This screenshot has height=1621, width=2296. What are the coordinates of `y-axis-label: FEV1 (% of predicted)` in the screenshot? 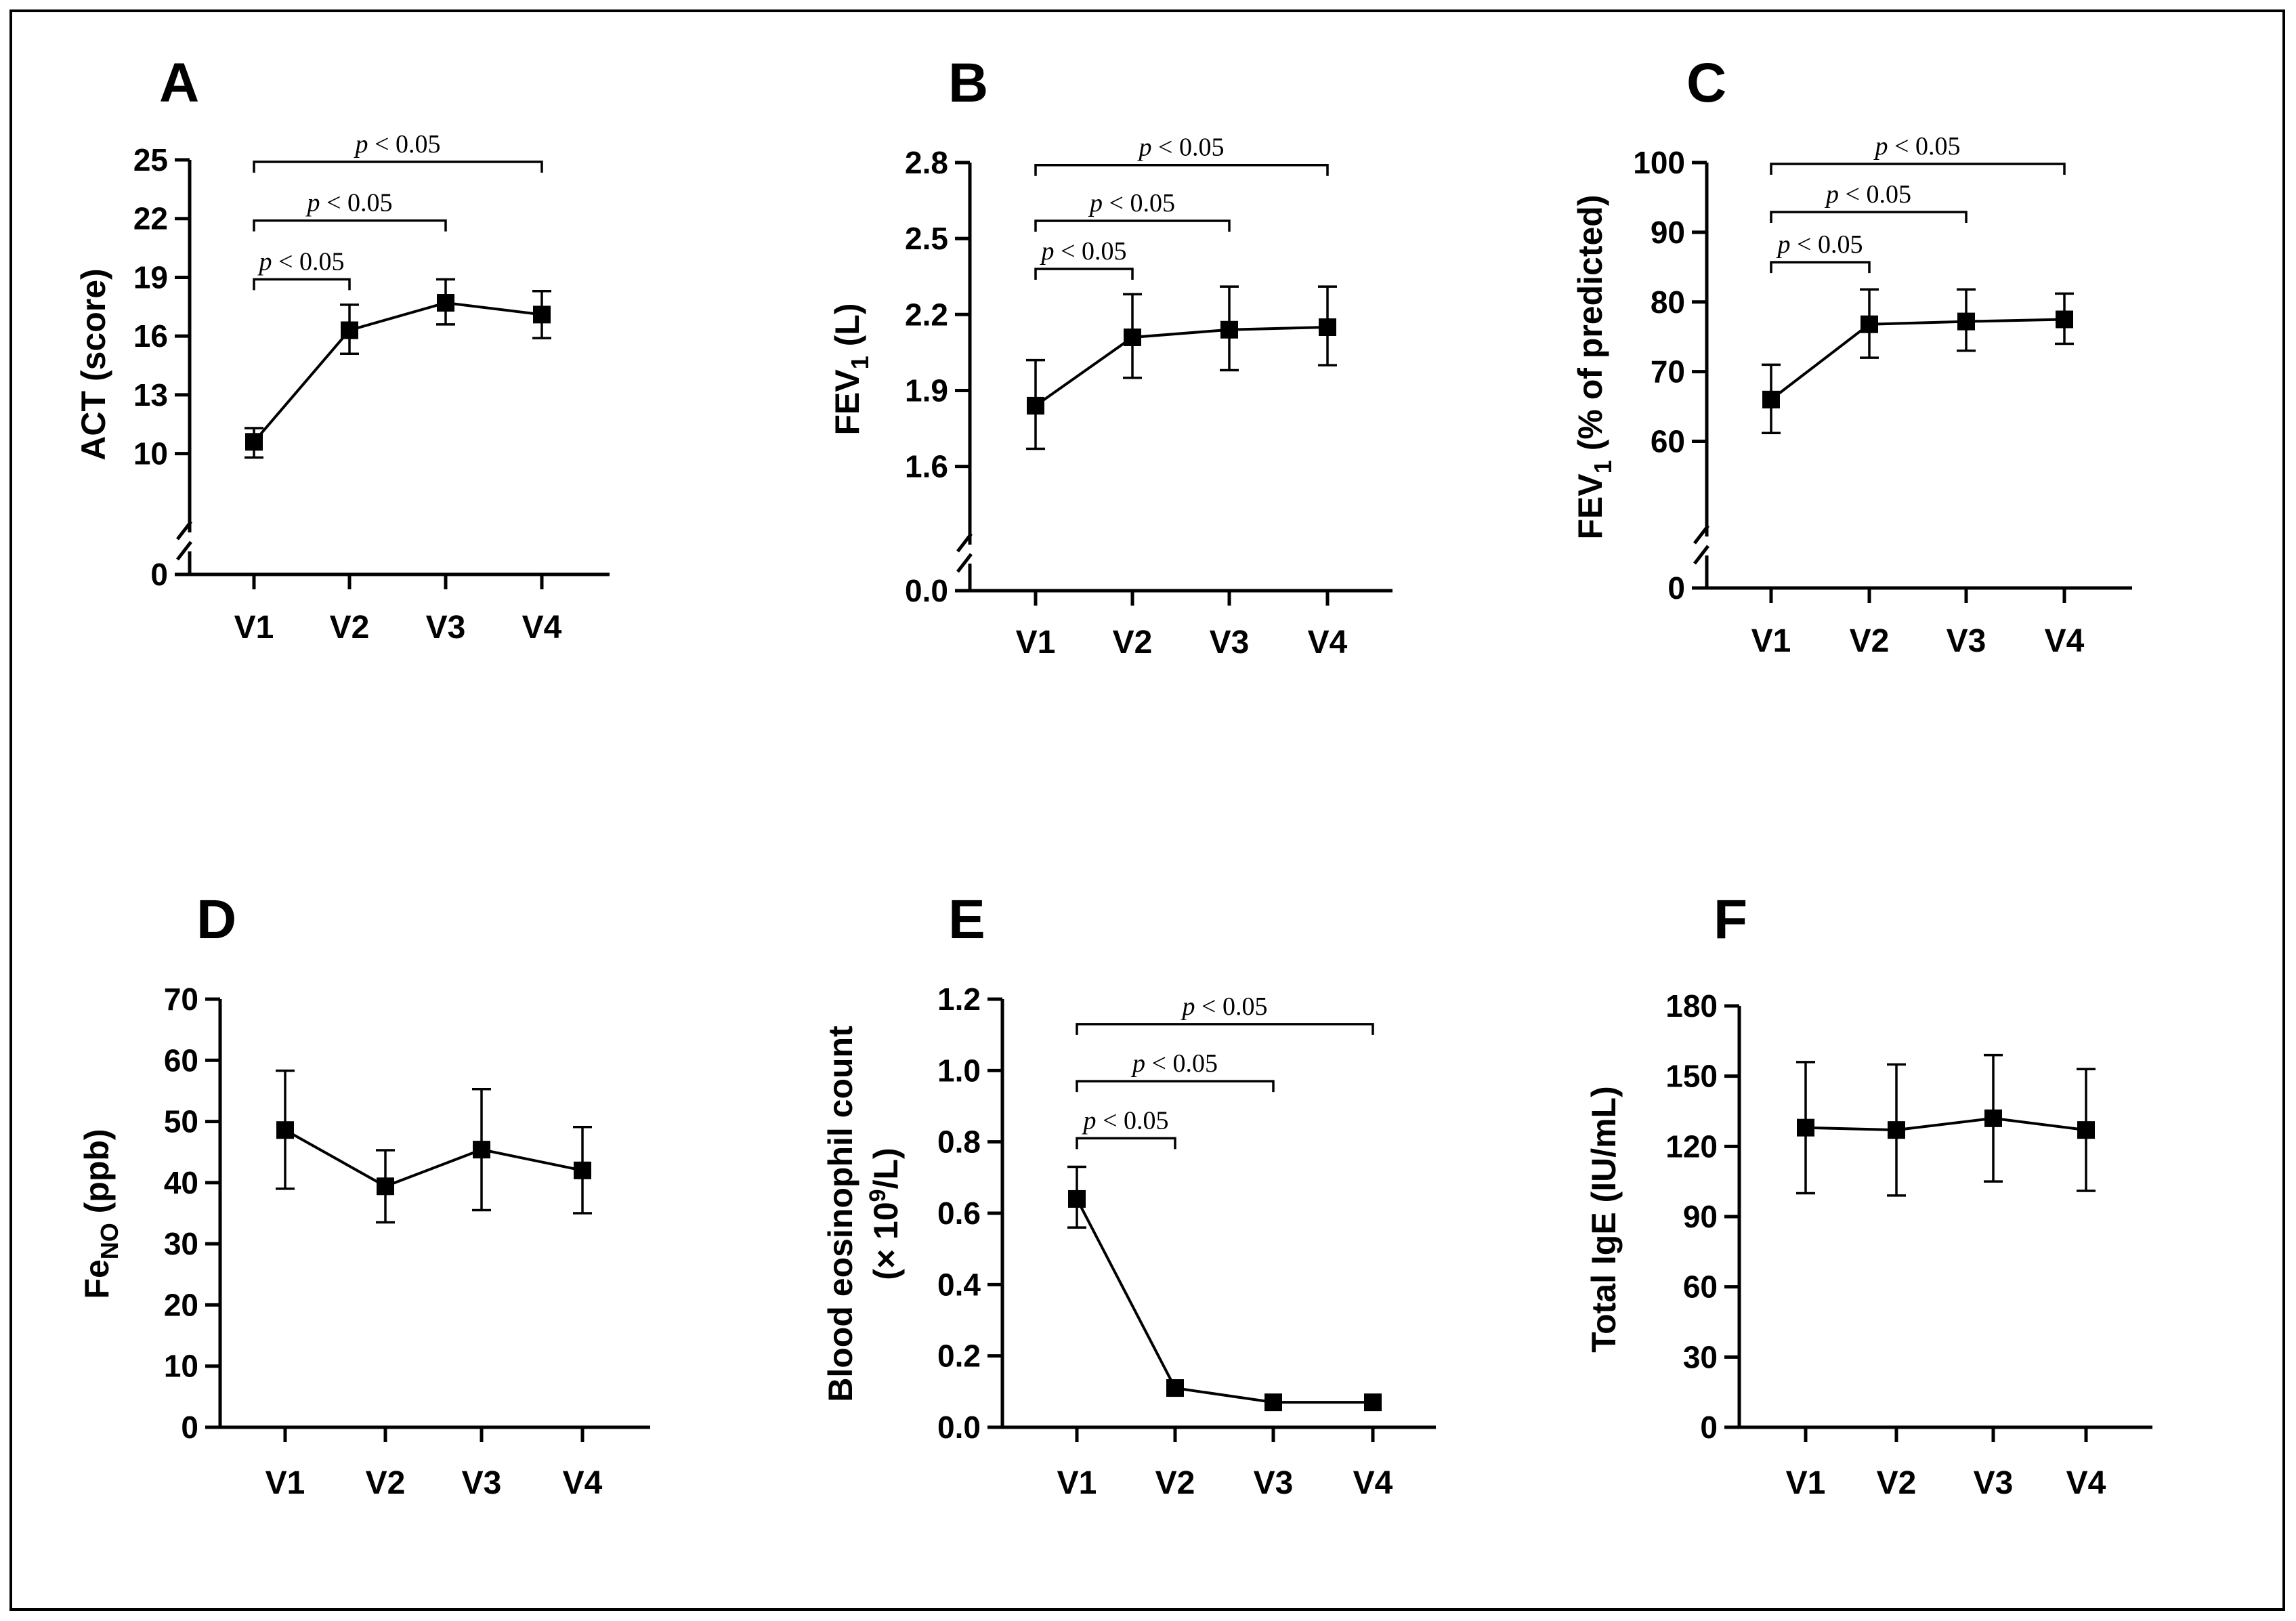 It's located at (1594, 367).